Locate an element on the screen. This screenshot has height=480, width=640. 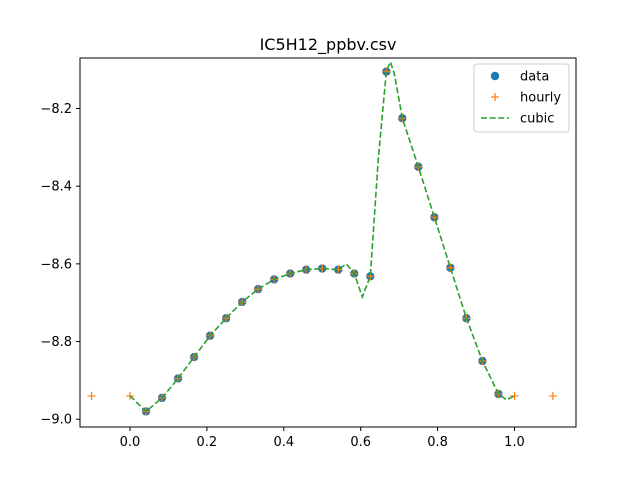
legend-label: data is located at coordinates (534, 77).